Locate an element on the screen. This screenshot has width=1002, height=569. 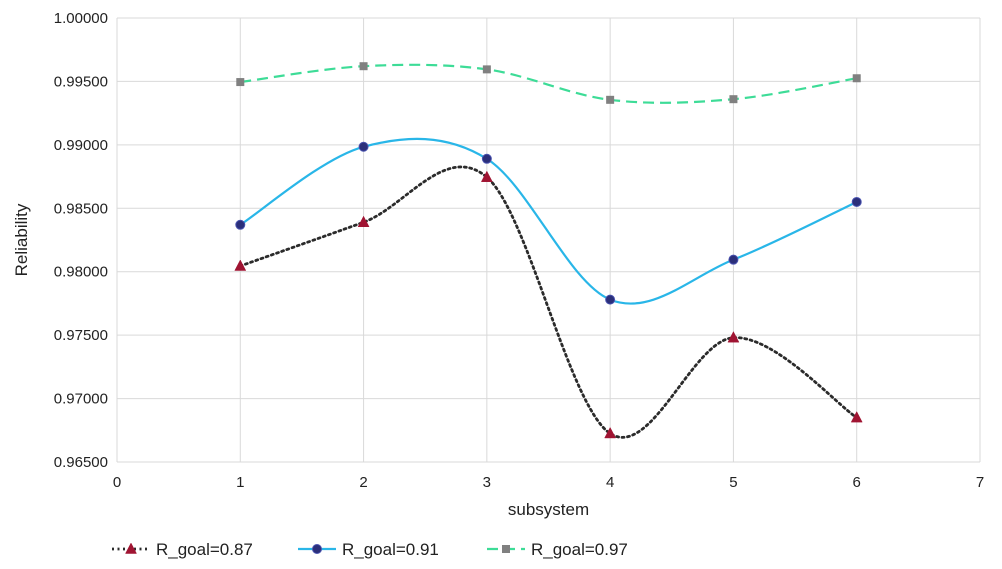
y-tick-label: 0.96500 is located at coordinates (81, 462).